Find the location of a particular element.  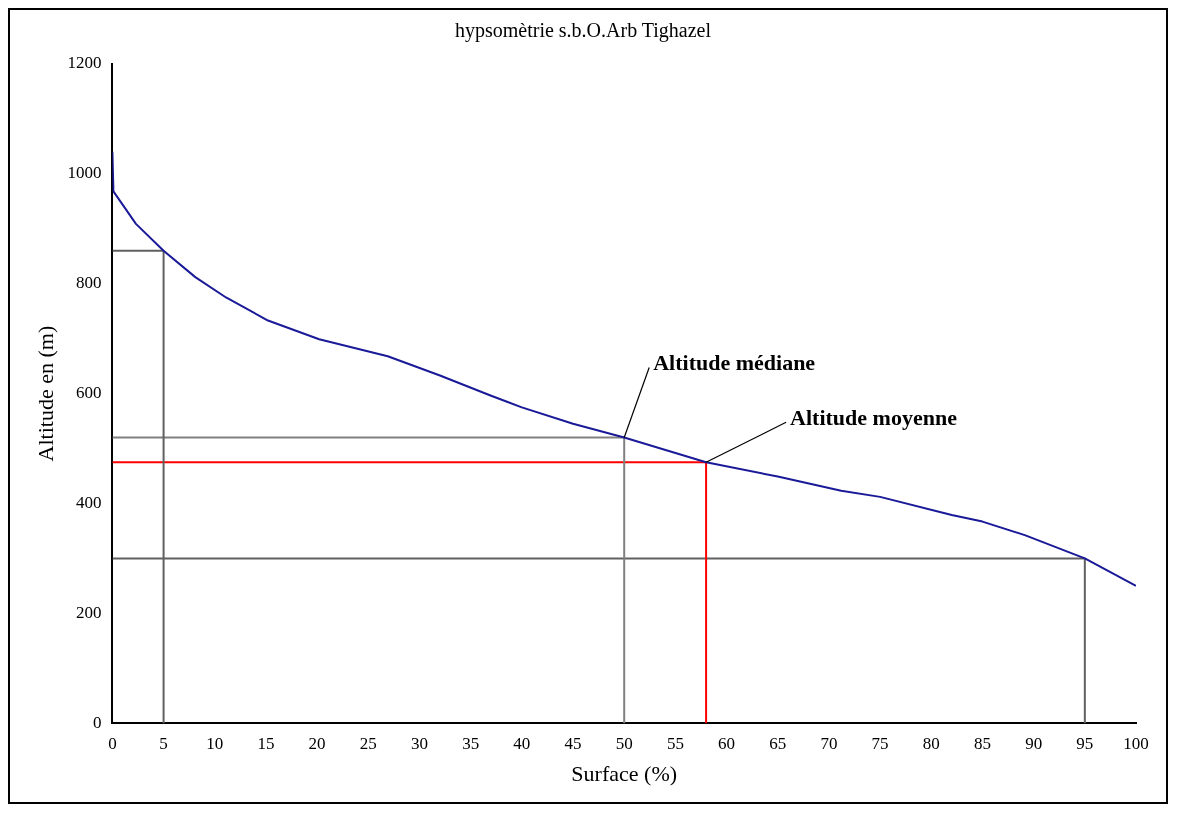

x-tick-label: 75 is located at coordinates (880, 743).